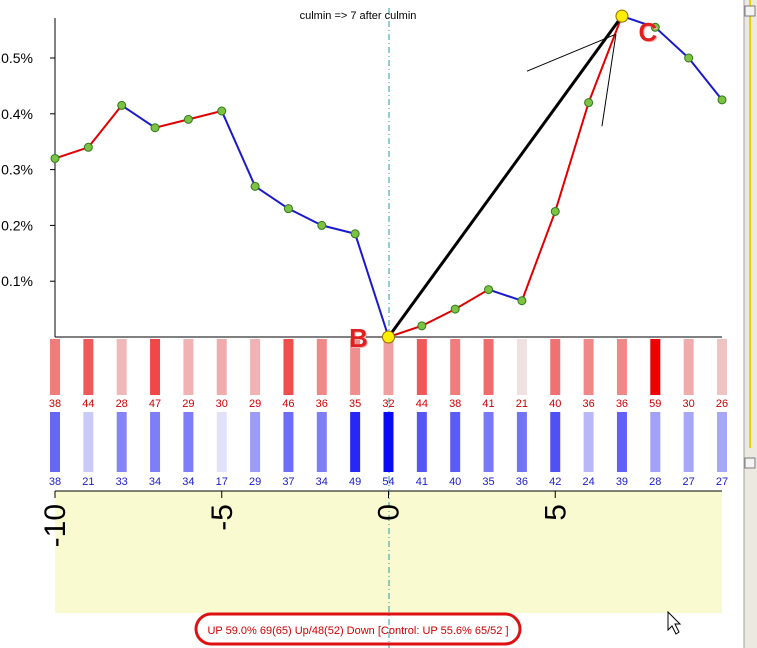 The image size is (757, 648). Describe the element at coordinates (522, 404) in the screenshot. I see `up-count-label: 21` at that location.